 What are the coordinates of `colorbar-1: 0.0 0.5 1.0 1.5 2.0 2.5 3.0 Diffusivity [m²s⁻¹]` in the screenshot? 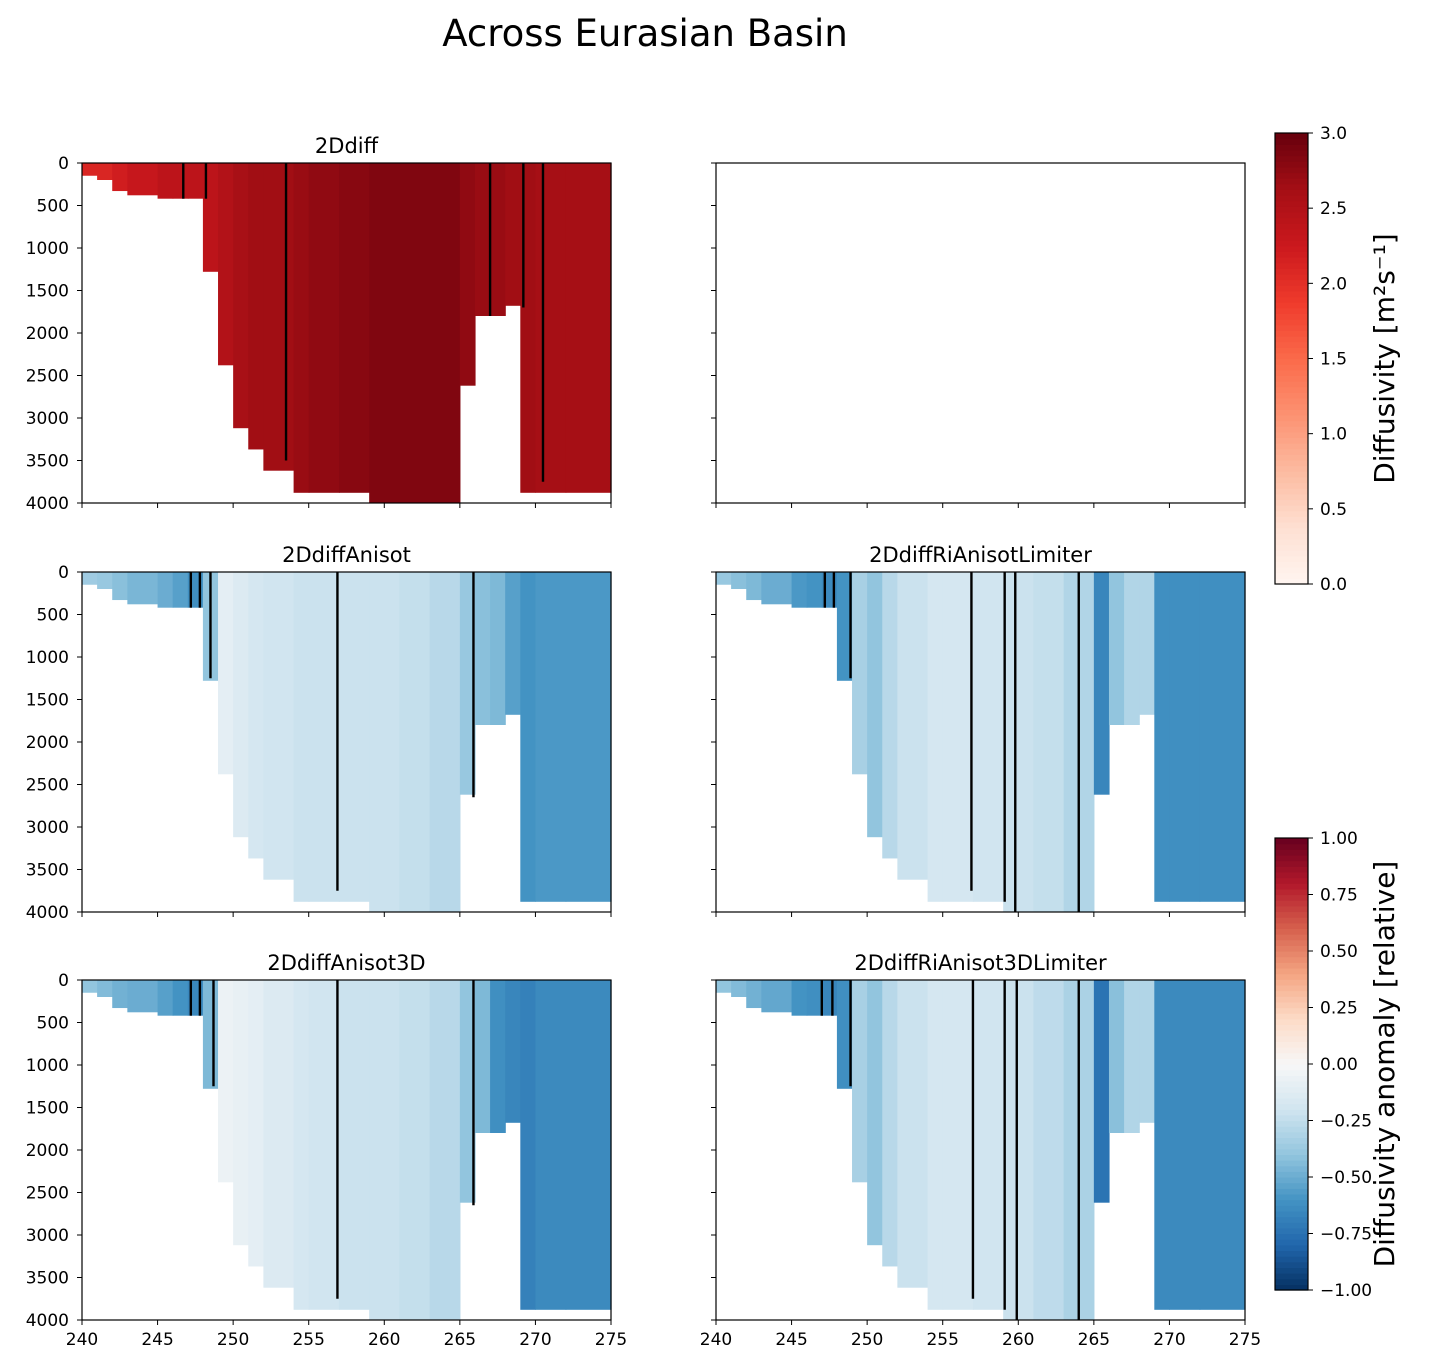 It's located at (1337, 359).